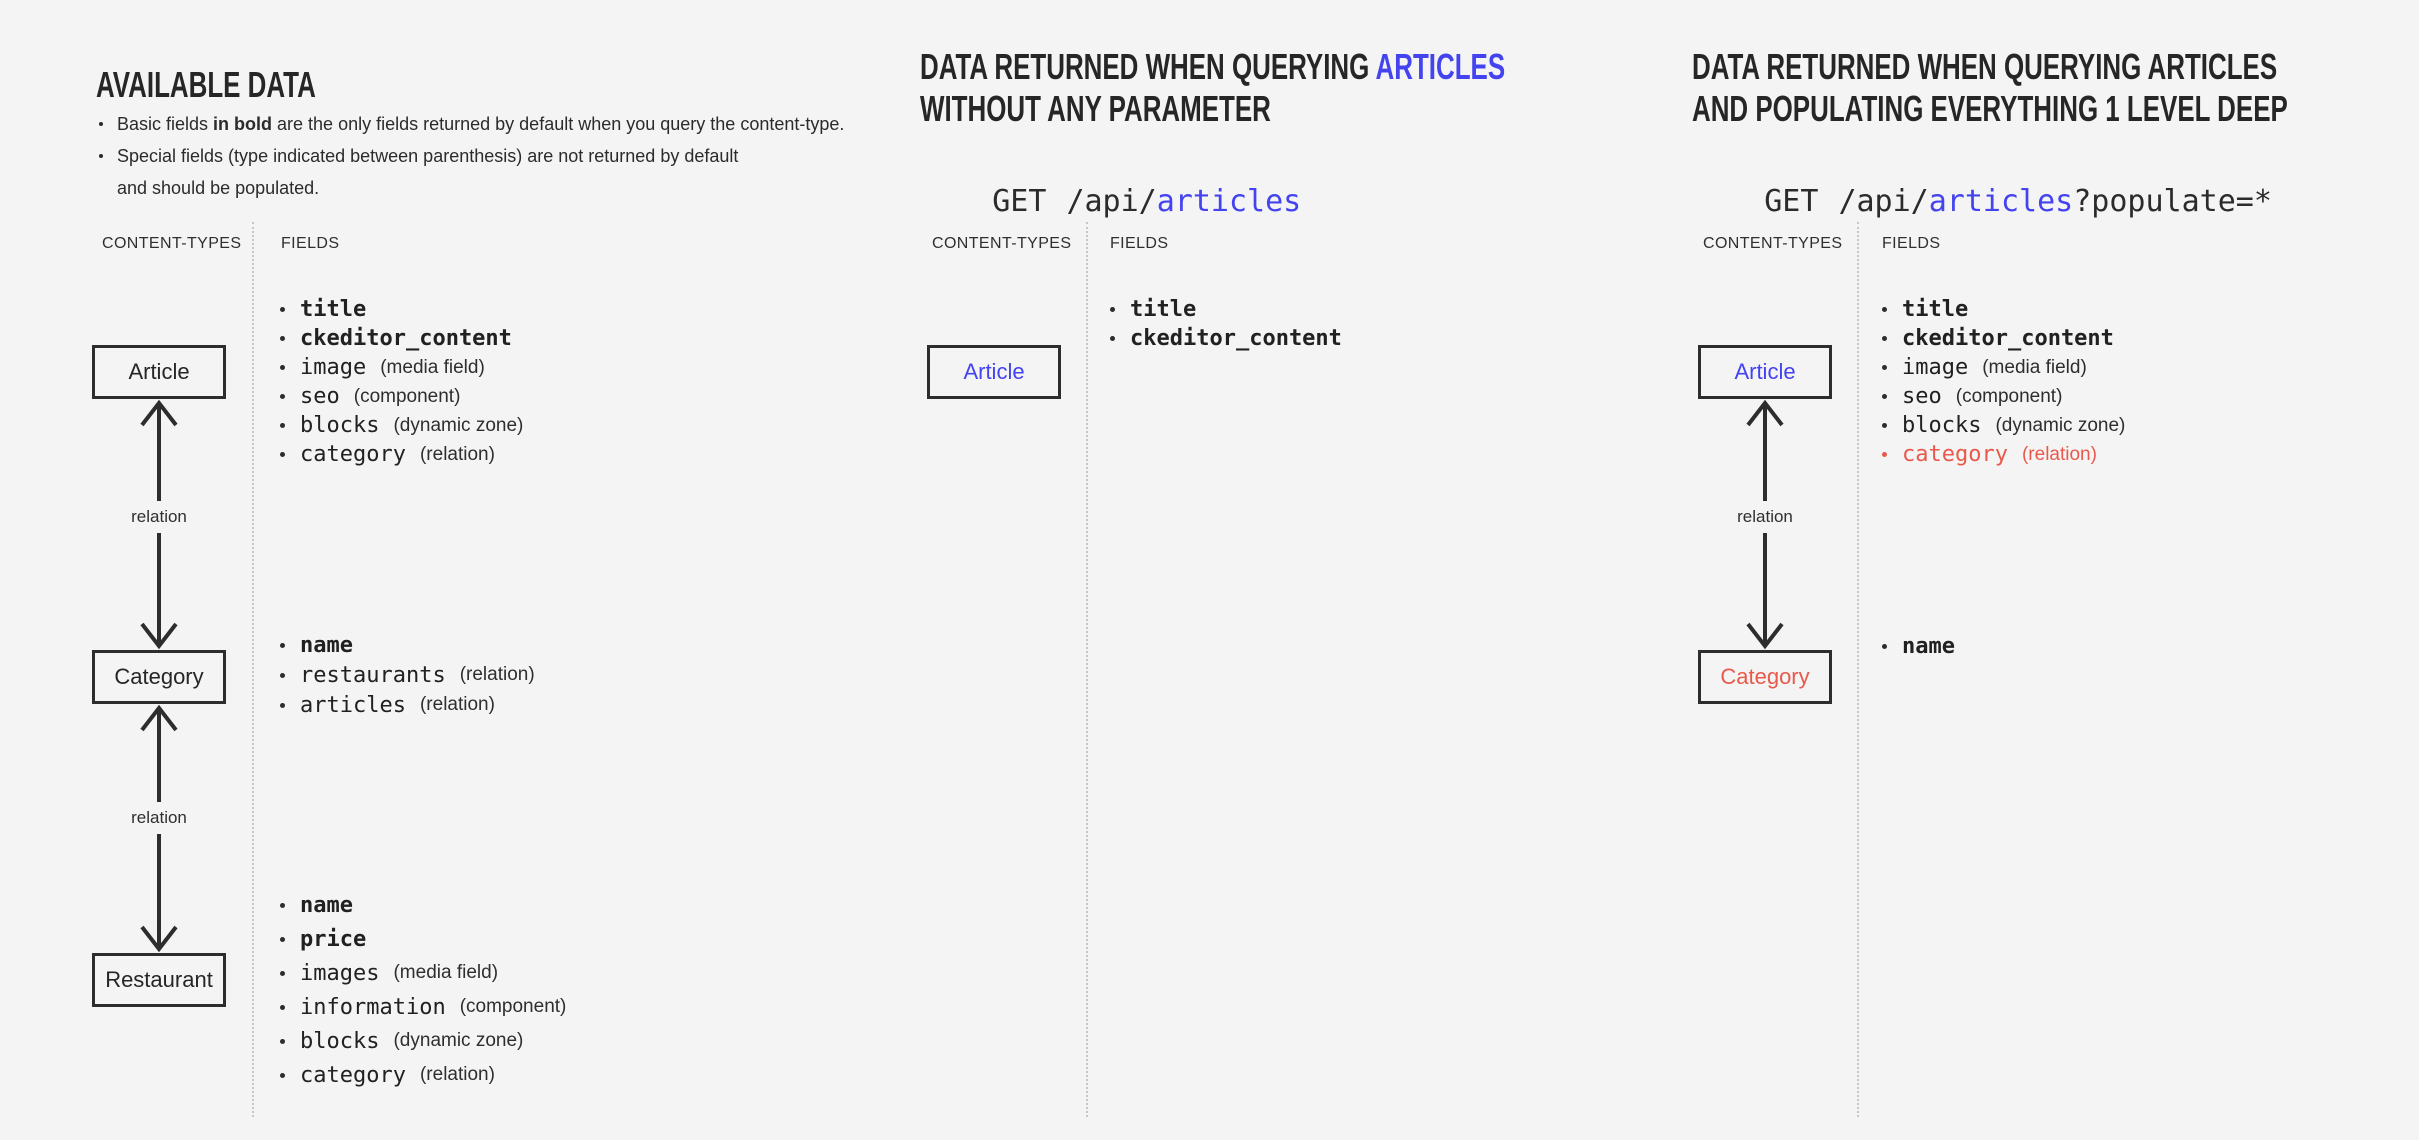 This screenshot has height=1148, width=2419. What do you see at coordinates (373, 675) in the screenshot?
I see `field-name: restaurants` at bounding box center [373, 675].